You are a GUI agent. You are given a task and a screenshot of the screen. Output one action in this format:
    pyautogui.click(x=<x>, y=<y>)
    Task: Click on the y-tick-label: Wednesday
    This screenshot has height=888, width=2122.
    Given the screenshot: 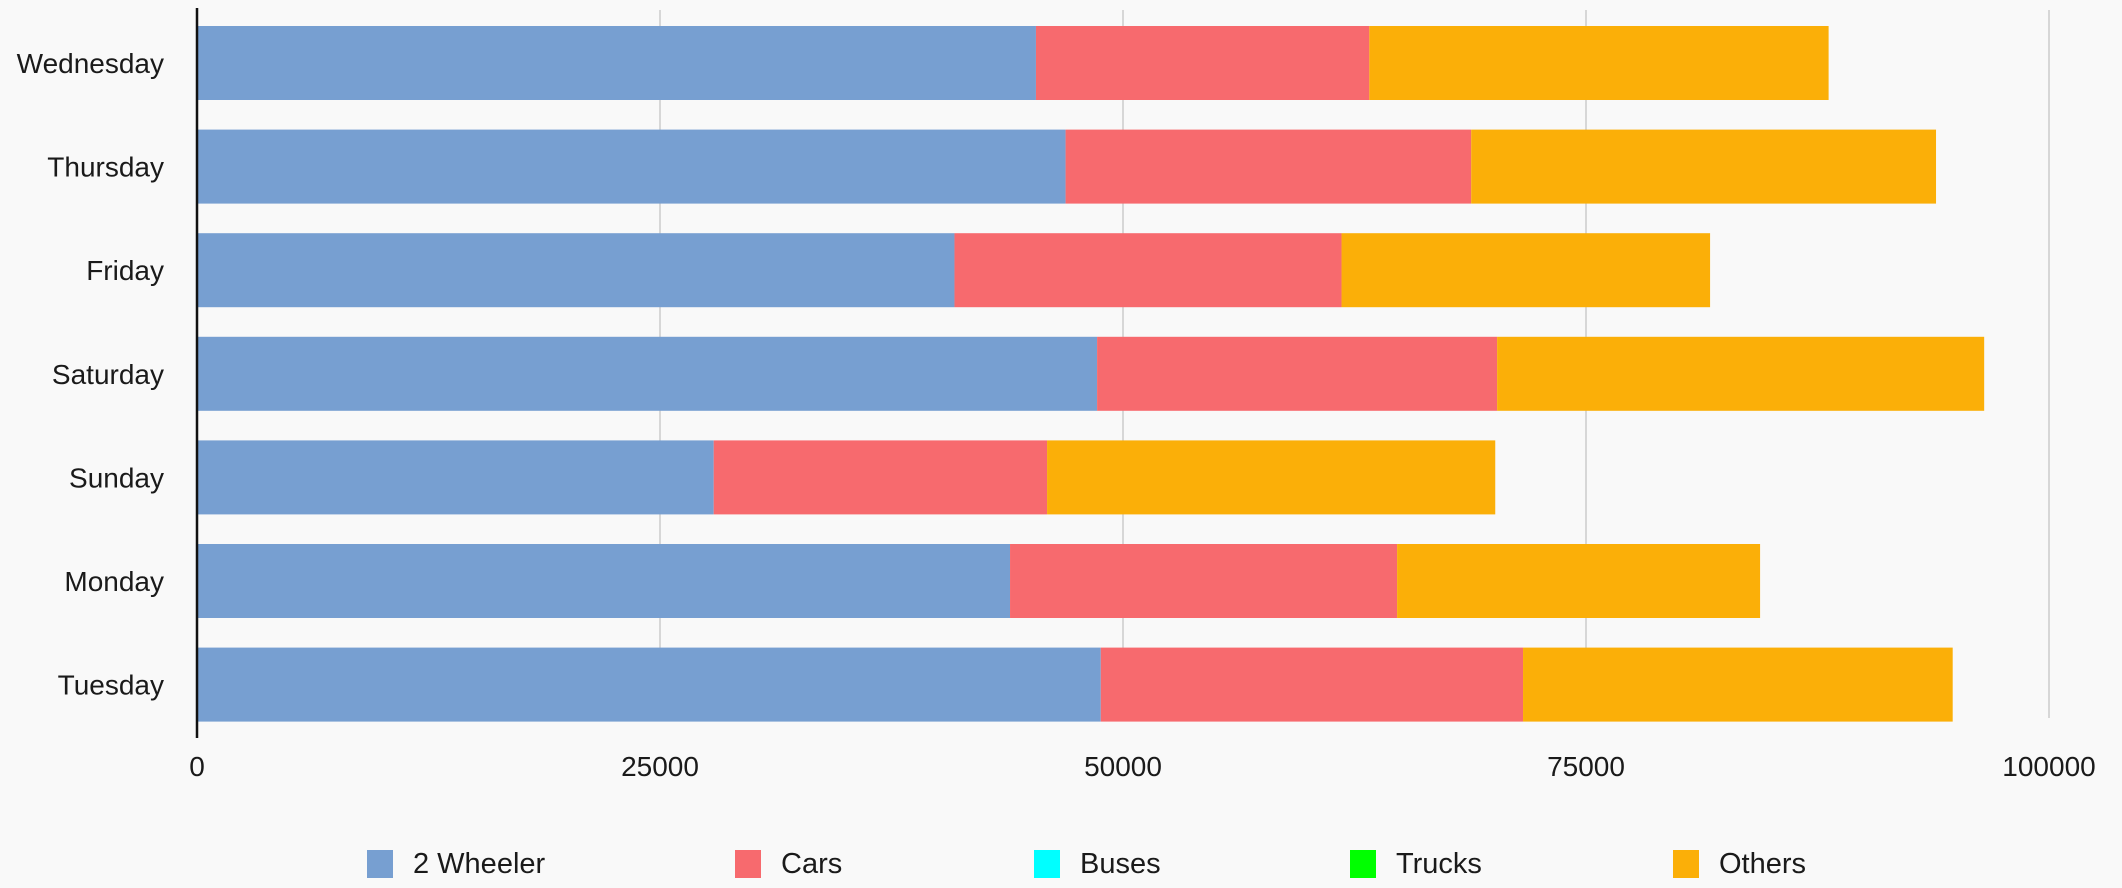 What is the action you would take?
    pyautogui.click(x=90, y=63)
    